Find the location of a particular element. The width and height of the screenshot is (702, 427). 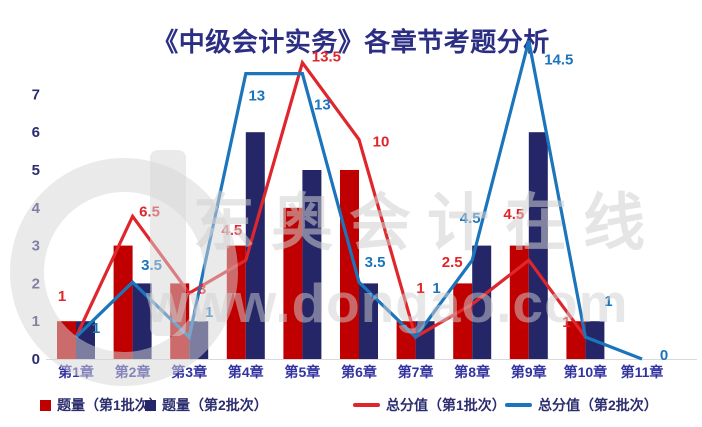

x-category-label: 第7章 is located at coordinates (416, 372).